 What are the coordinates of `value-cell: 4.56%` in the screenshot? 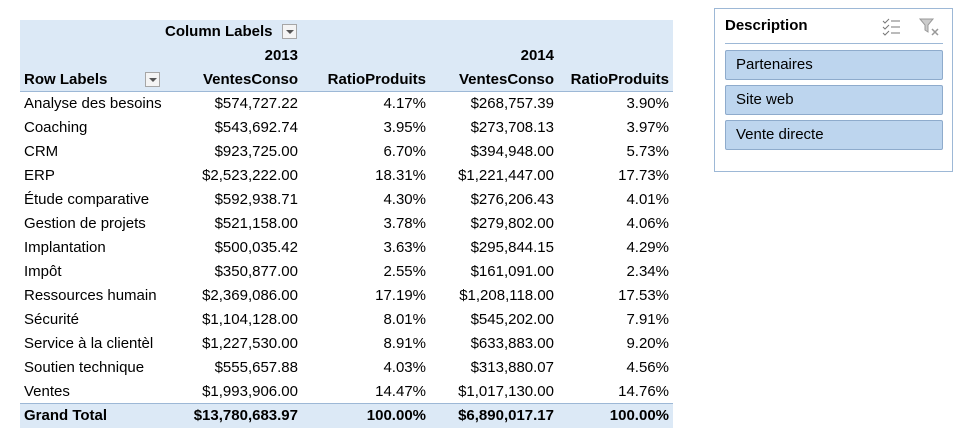 It's located at (647, 367).